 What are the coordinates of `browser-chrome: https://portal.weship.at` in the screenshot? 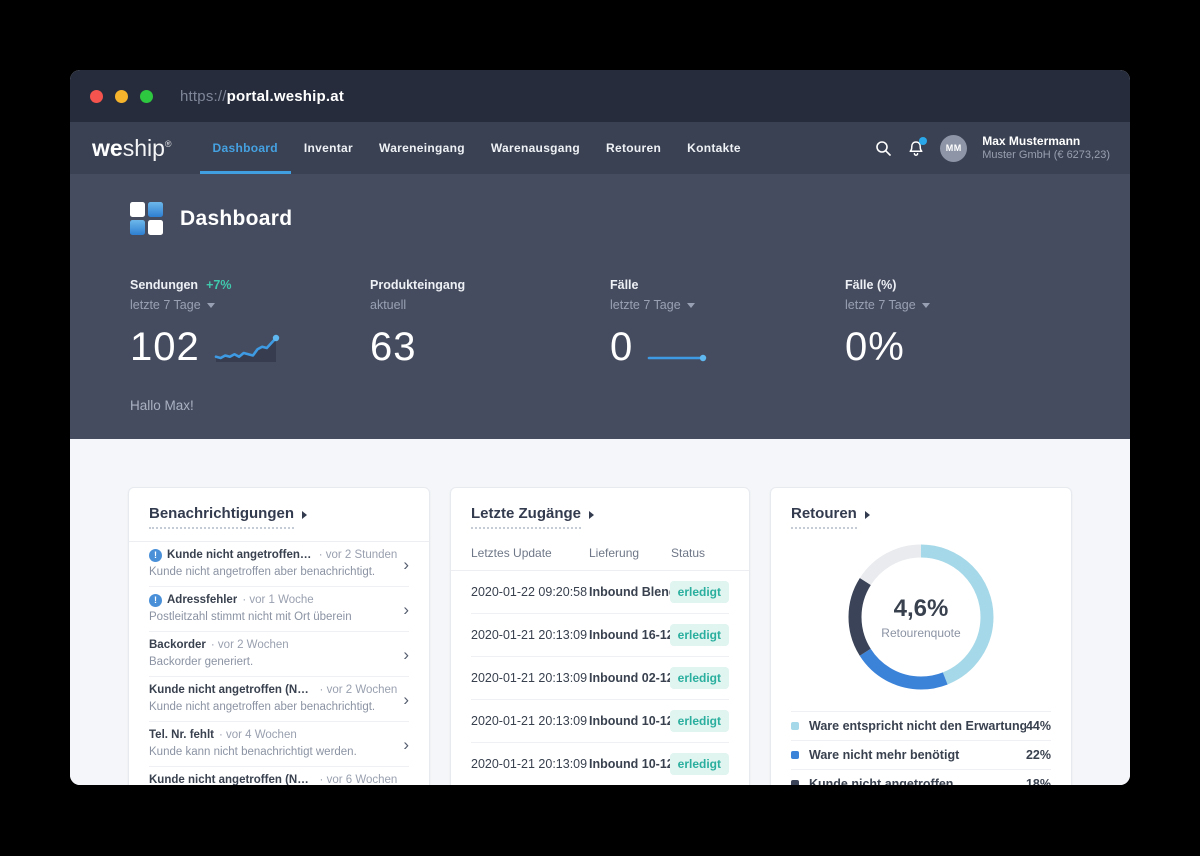 It's located at (600, 96).